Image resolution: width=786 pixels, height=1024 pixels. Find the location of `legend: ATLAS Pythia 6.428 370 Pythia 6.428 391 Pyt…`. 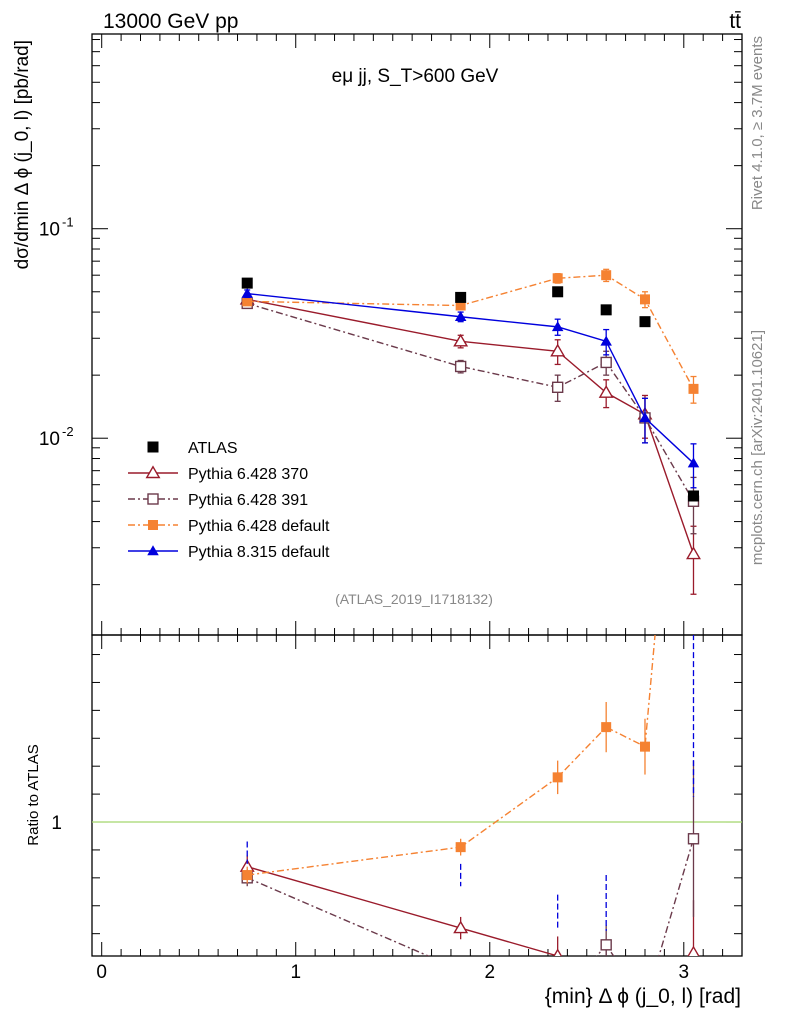

legend: ATLAS Pythia 6.428 370 Pythia 6.428 391 Pyt… is located at coordinates (229, 500).